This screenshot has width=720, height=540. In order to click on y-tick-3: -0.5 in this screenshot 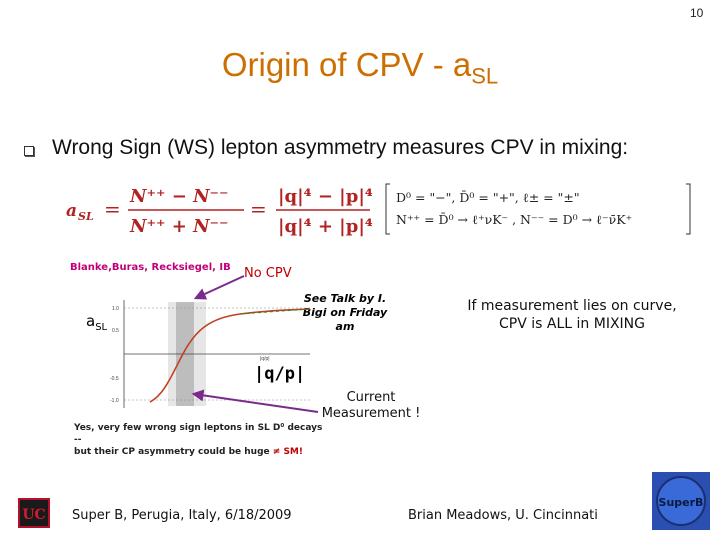, I will do `click(114, 379)`.